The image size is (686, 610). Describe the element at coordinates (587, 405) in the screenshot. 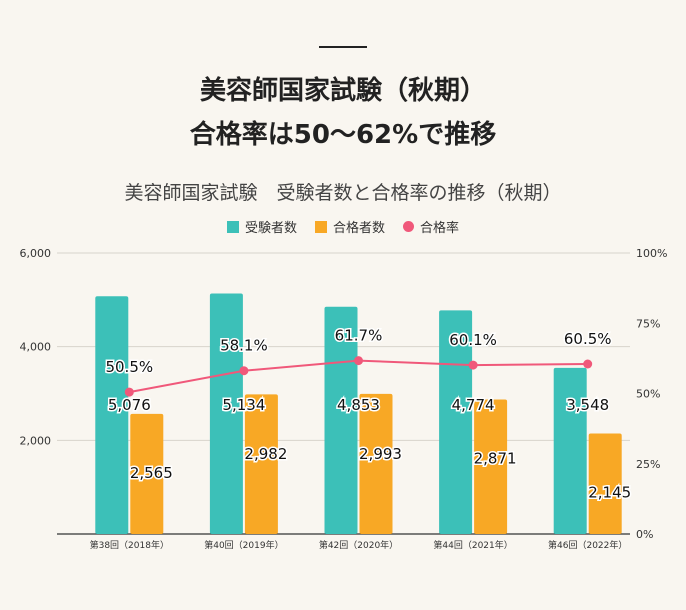

I see `examinees-label: 3,548` at that location.